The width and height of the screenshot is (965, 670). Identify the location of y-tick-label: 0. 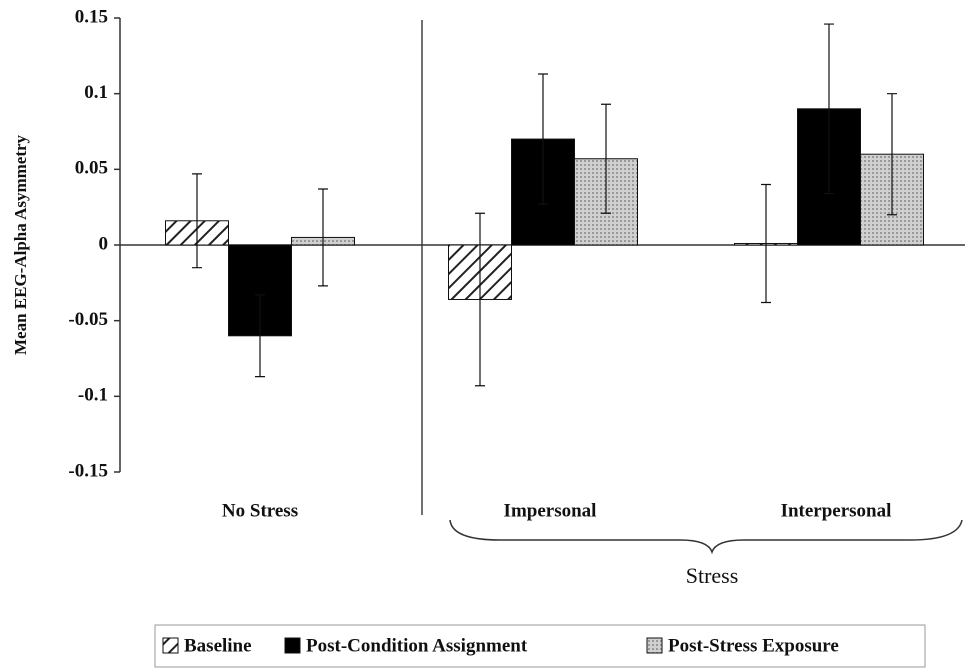
(104, 243).